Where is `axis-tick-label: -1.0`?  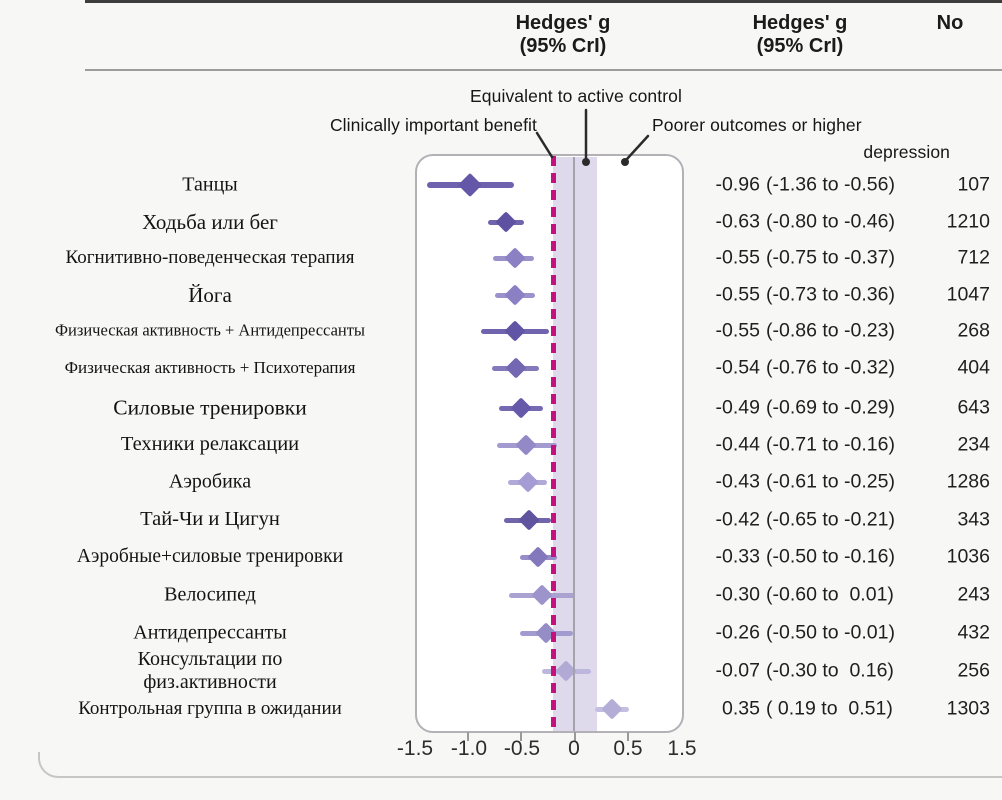
axis-tick-label: -1.0 is located at coordinates (469, 748).